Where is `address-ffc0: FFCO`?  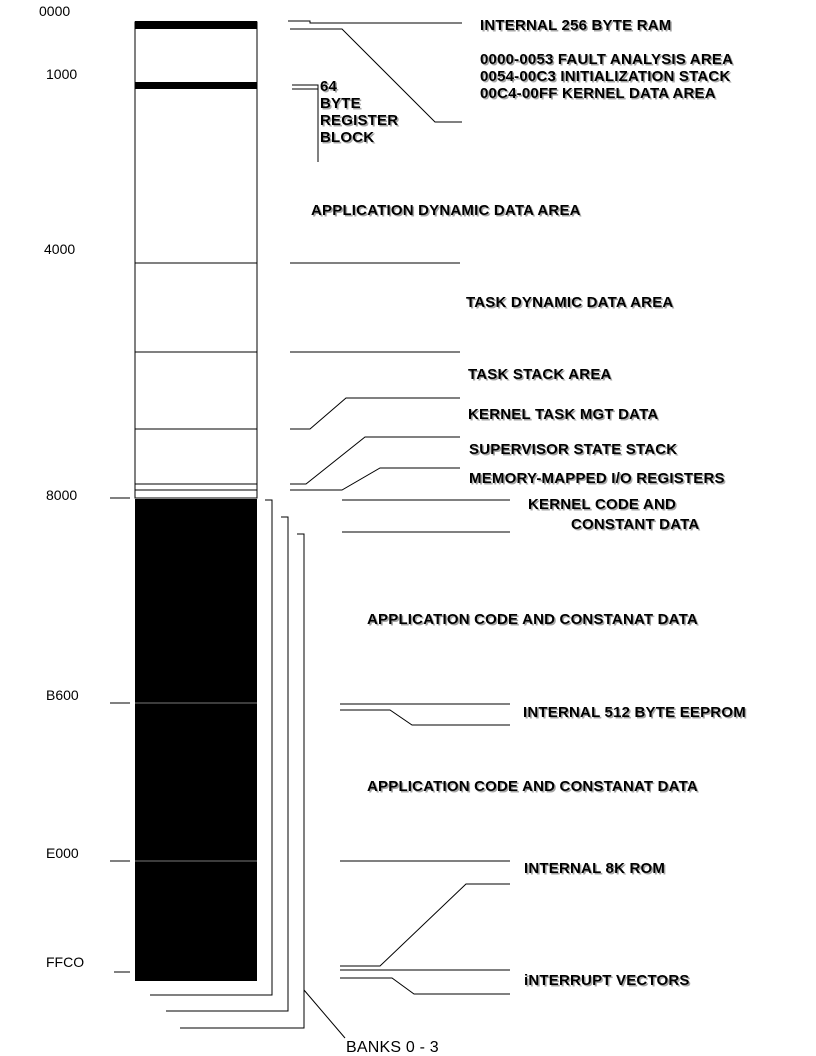 address-ffc0: FFCO is located at coordinates (65, 962).